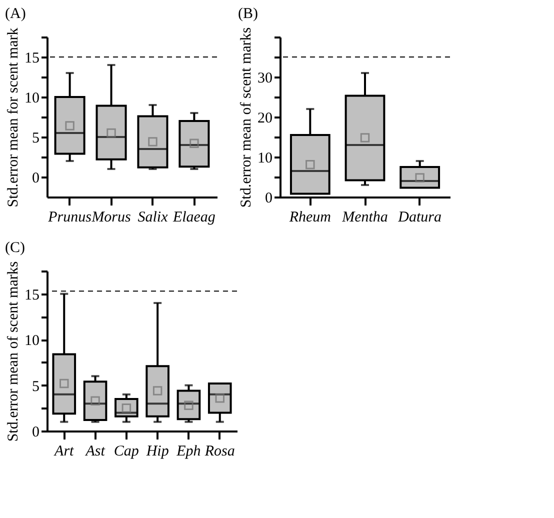  I want to click on x-tick-label: Elaeag, so click(194, 218).